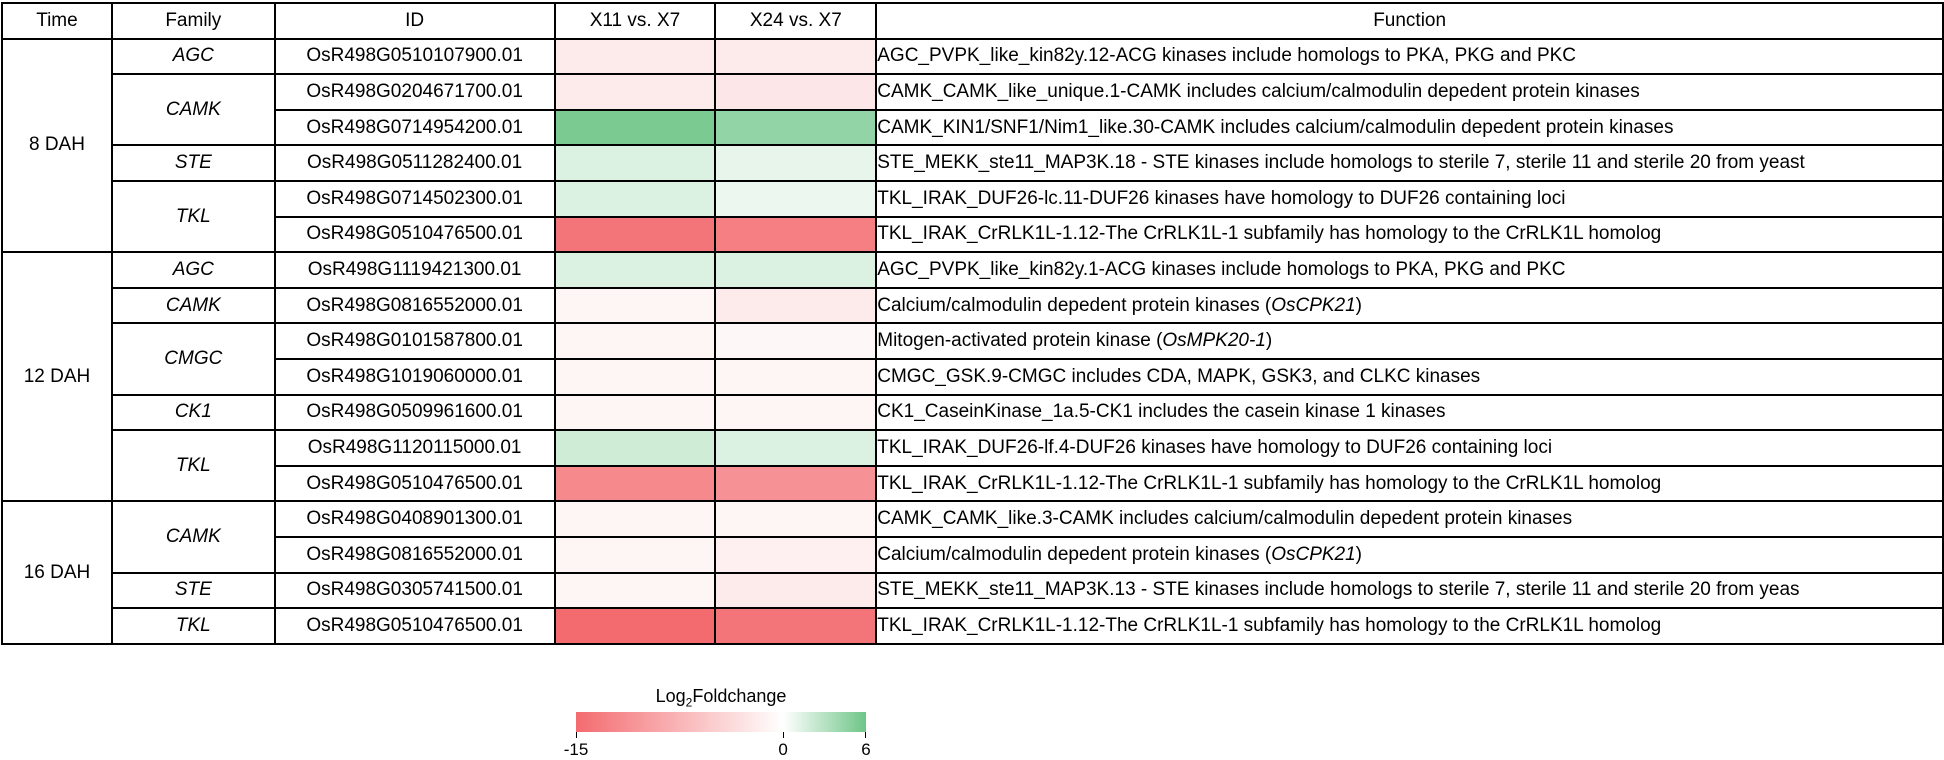  What do you see at coordinates (414, 127) in the screenshot?
I see `gene-id-cell: OsR498G0714954200.01` at bounding box center [414, 127].